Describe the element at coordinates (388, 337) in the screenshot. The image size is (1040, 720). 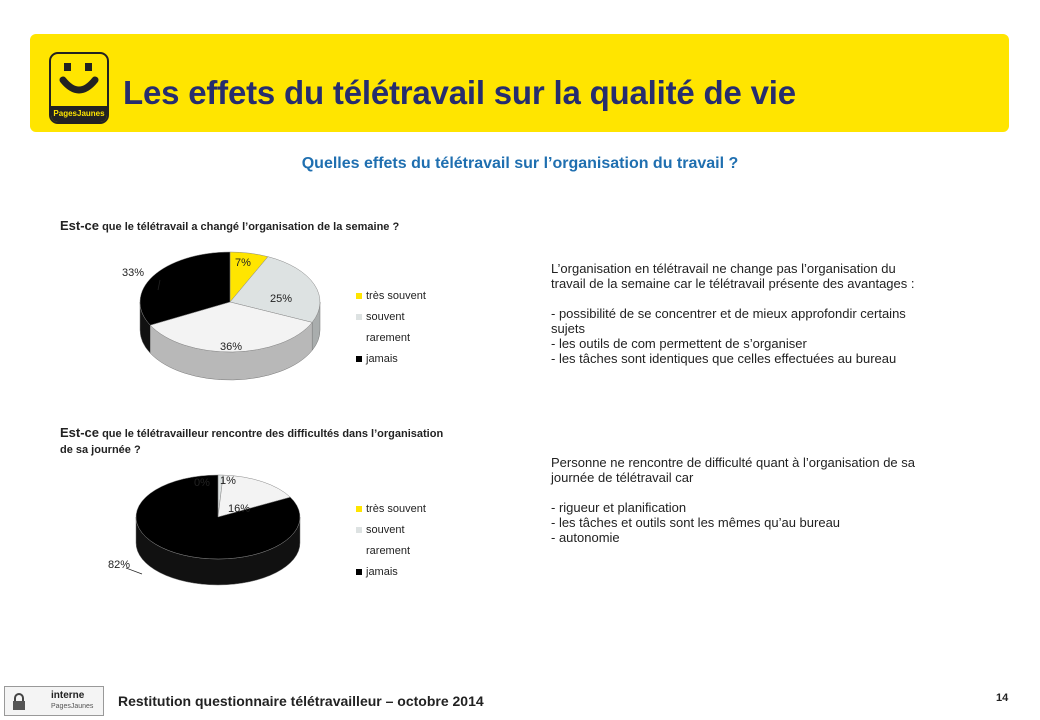
I see `chart-1-legend-label: rarement` at that location.